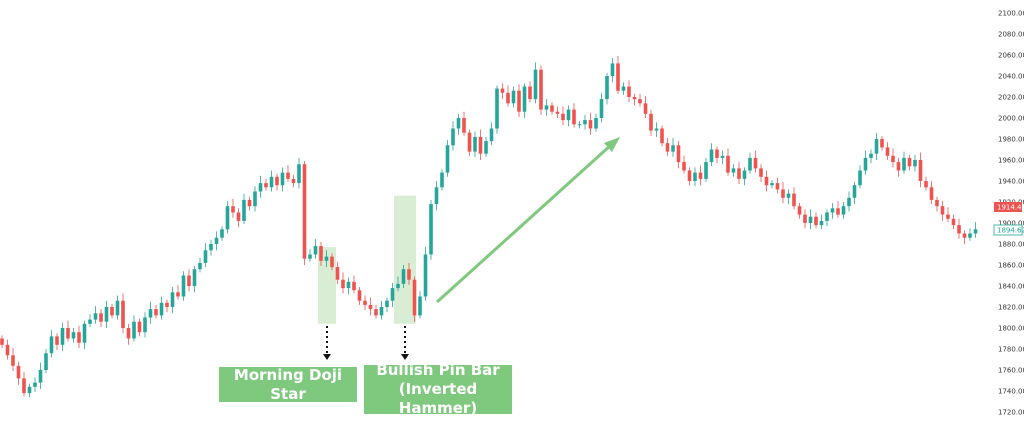 Image resolution: width=1024 pixels, height=447 pixels. I want to click on y-tick-label: 1780.00, so click(1011, 350).